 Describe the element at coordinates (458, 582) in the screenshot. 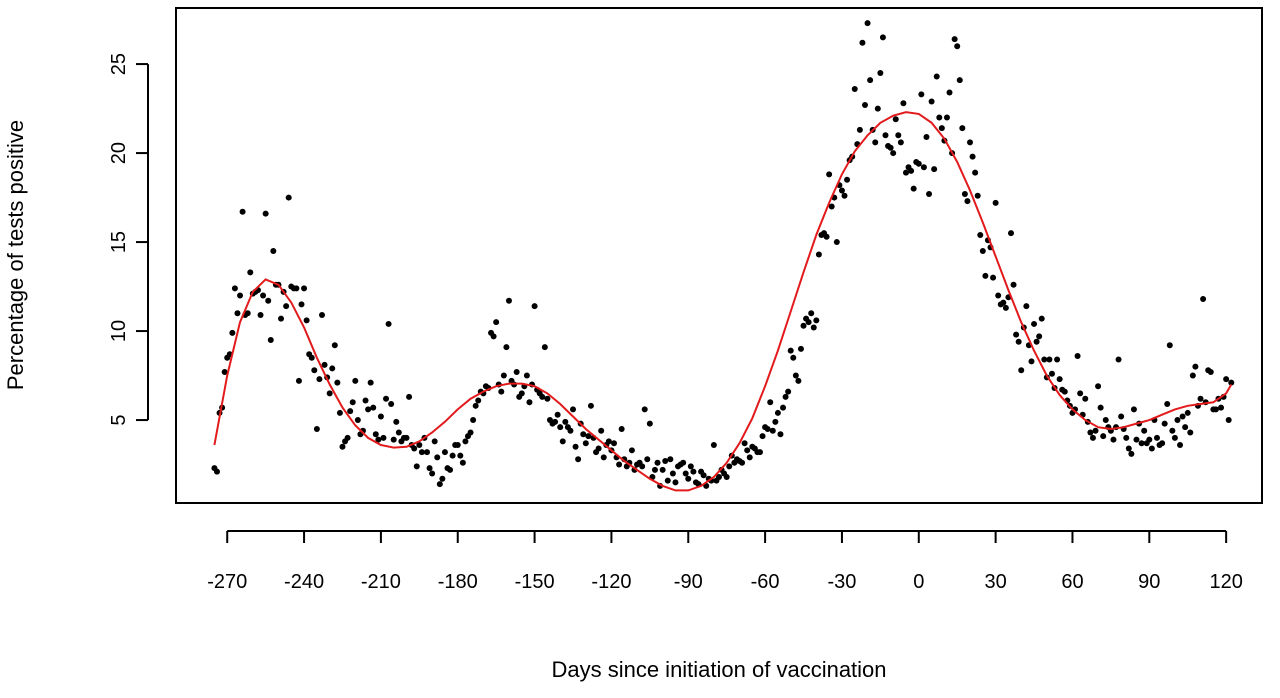

I see `x-tick-label: -180` at that location.